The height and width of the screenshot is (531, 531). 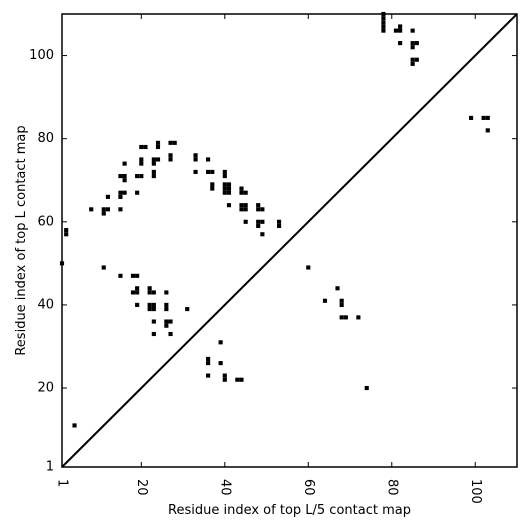 I want to click on y-tick-label: 1, so click(x=50, y=467).